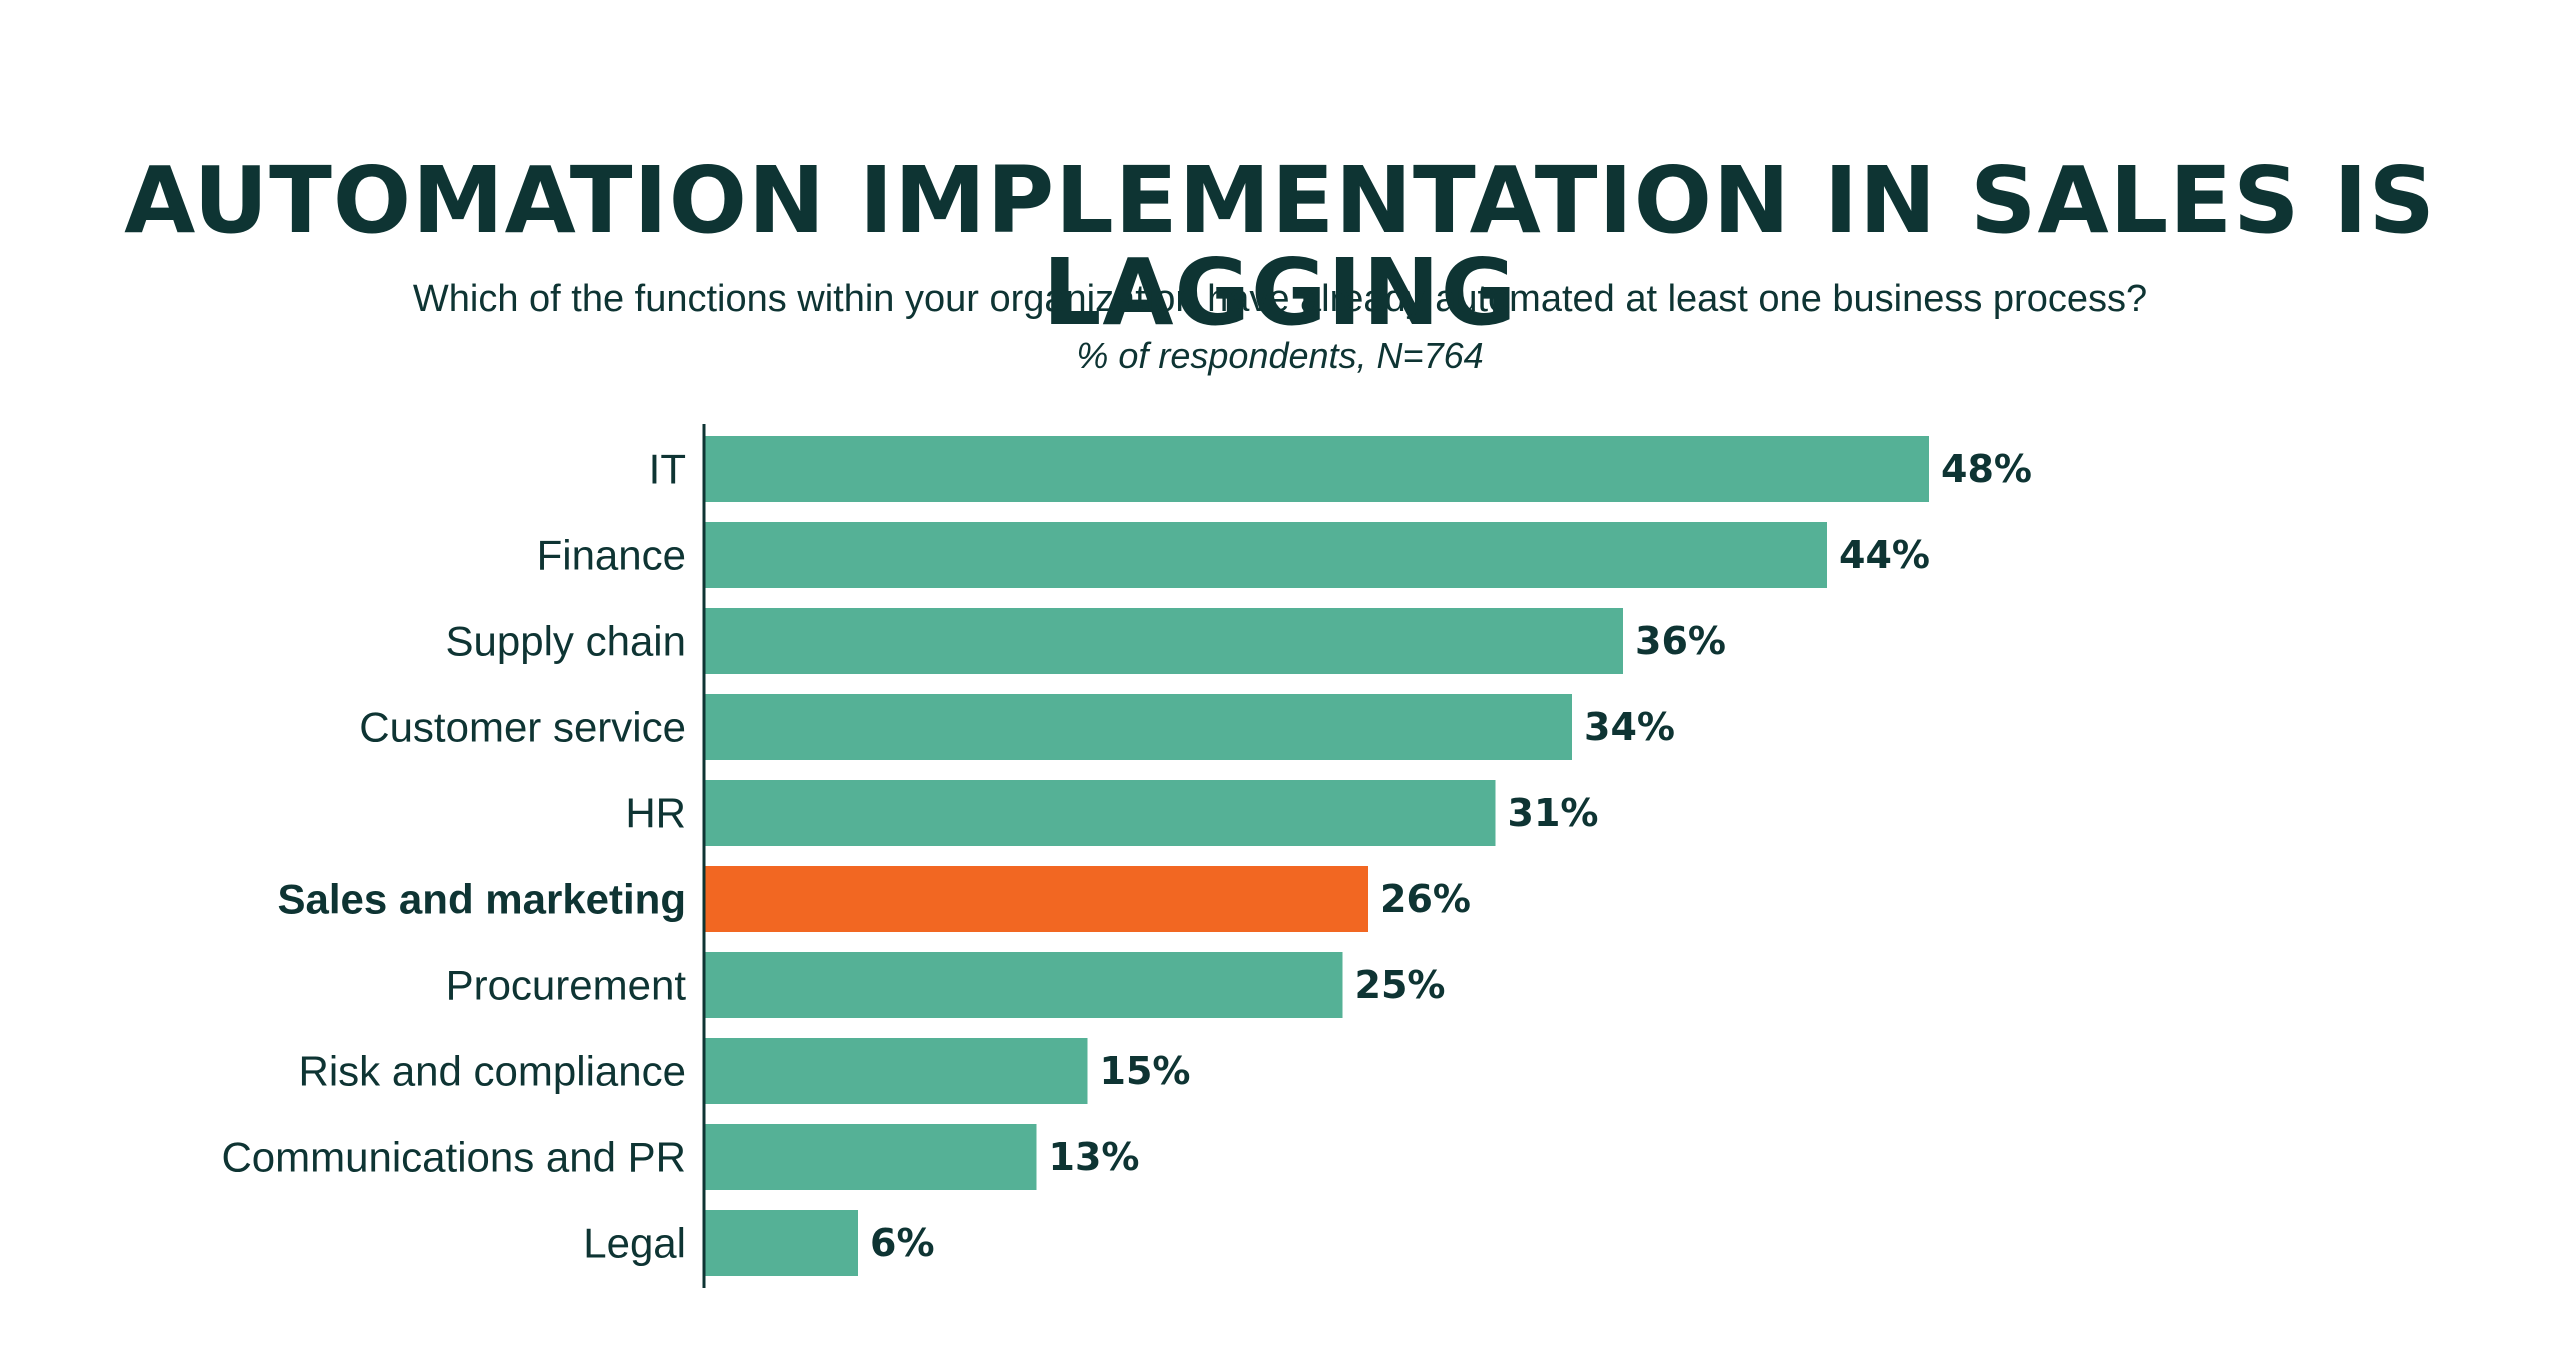  Describe the element at coordinates (667, 469) in the screenshot. I see `category-label-it: IT` at that location.